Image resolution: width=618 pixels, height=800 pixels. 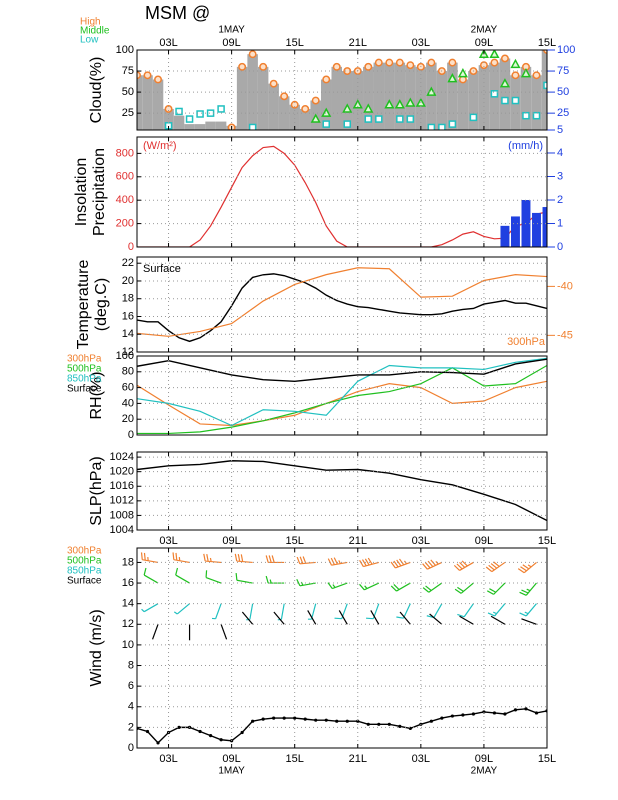 What do you see at coordinates (231, 771) in the screenshot?
I see `date-label: 1MAY` at bounding box center [231, 771].